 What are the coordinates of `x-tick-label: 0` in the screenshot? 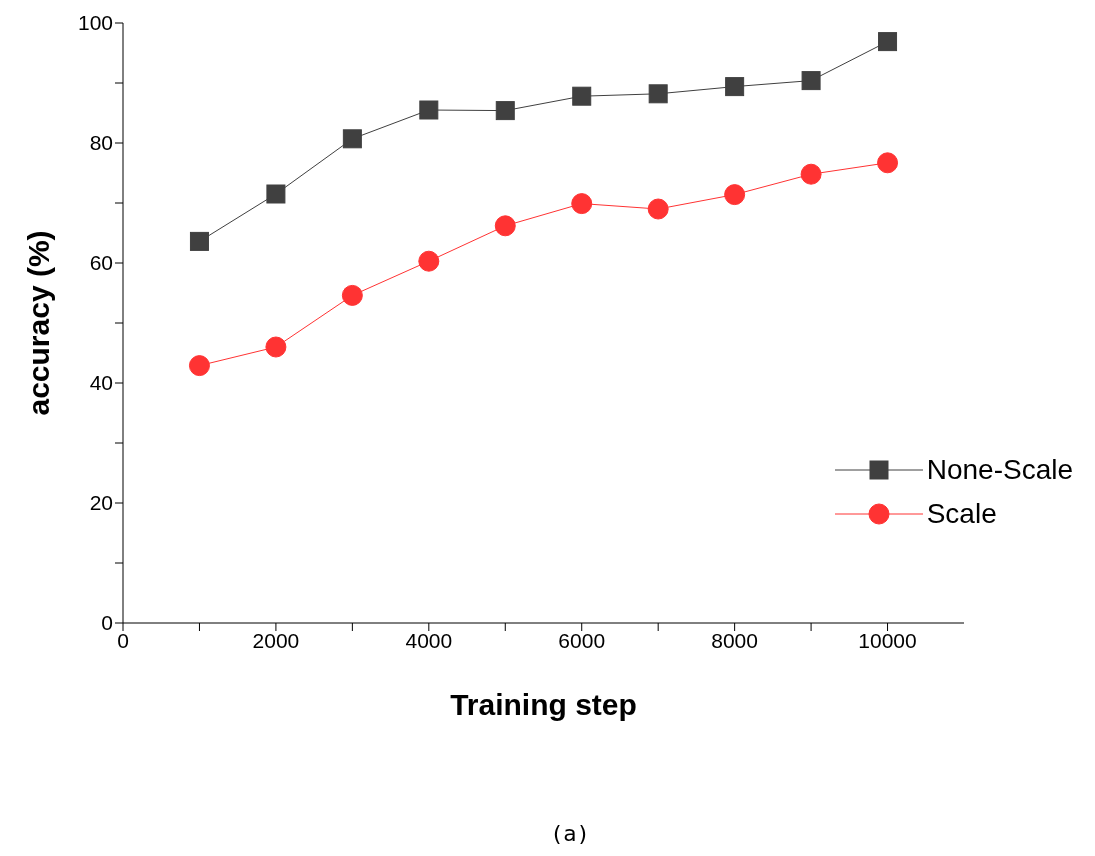 It's located at (123, 640).